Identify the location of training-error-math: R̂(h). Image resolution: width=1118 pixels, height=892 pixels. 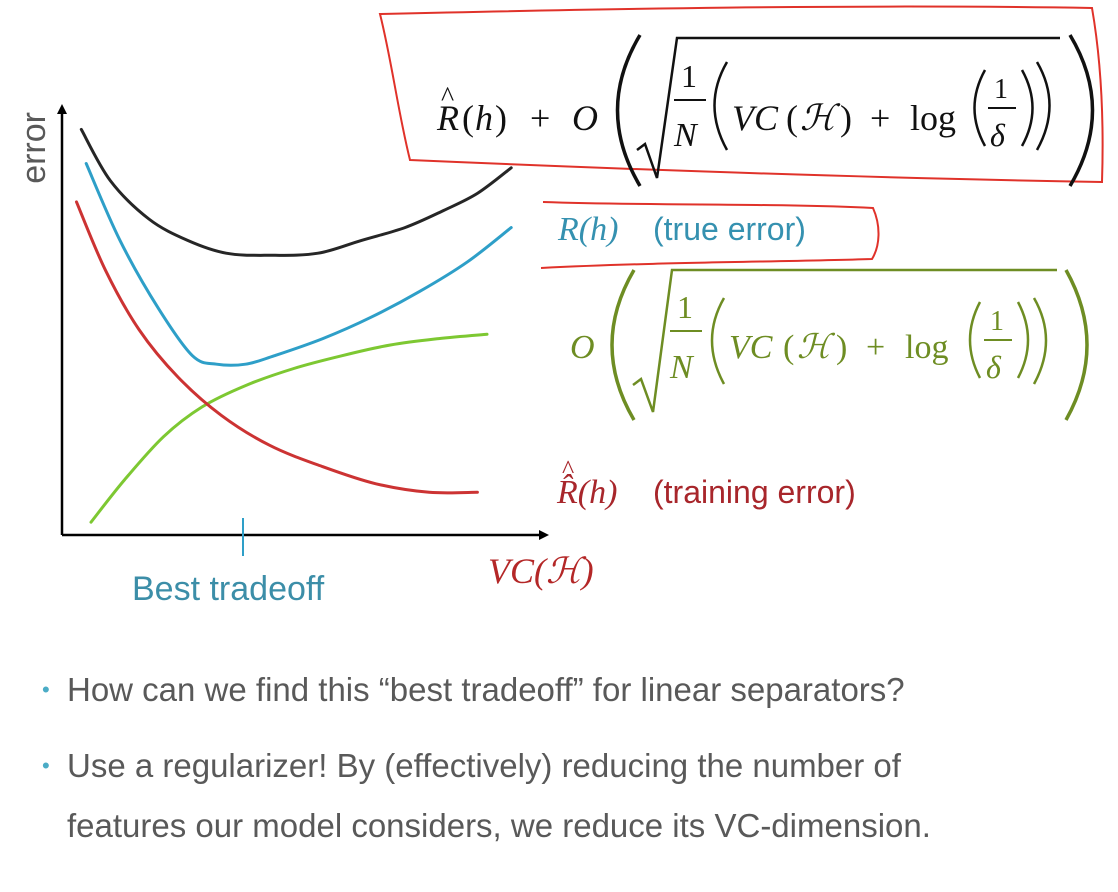
(586, 492).